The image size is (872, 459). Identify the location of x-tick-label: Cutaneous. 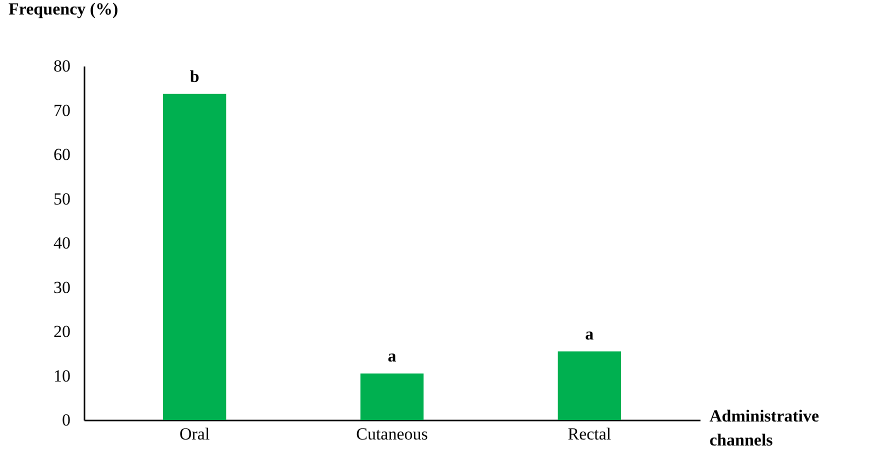
(392, 434).